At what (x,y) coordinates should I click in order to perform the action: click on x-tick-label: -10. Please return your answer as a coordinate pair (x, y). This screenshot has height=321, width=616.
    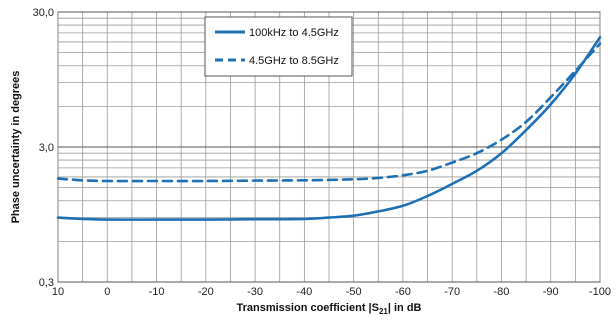
    Looking at the image, I should click on (157, 292).